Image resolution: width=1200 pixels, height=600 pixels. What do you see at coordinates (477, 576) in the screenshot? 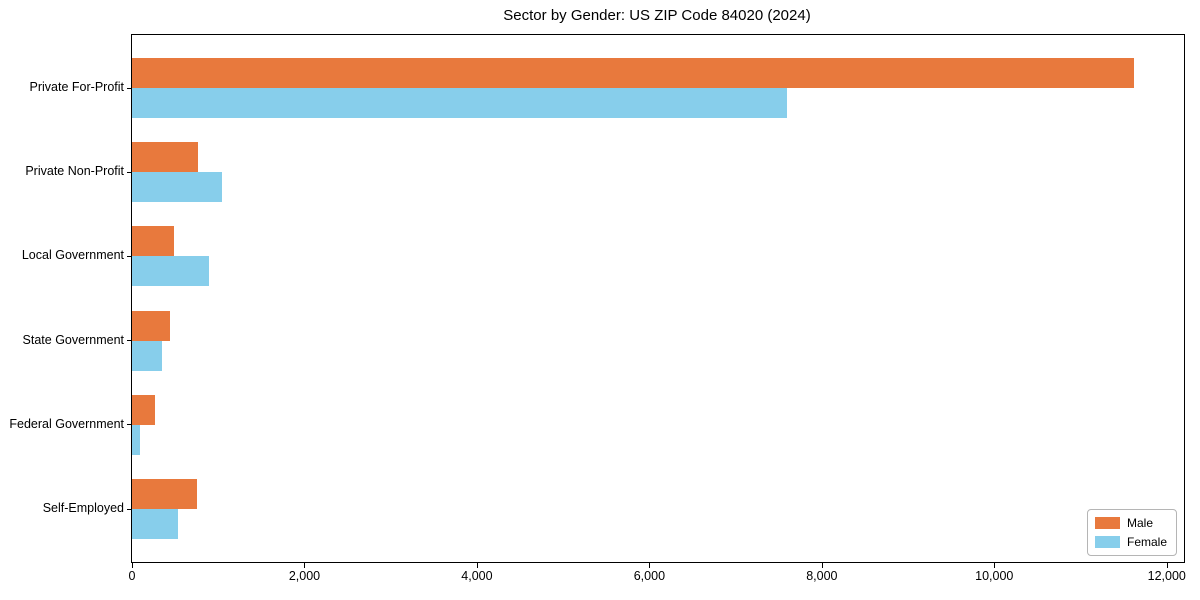
I see `x-axis-label-4-000: 4,000` at bounding box center [477, 576].